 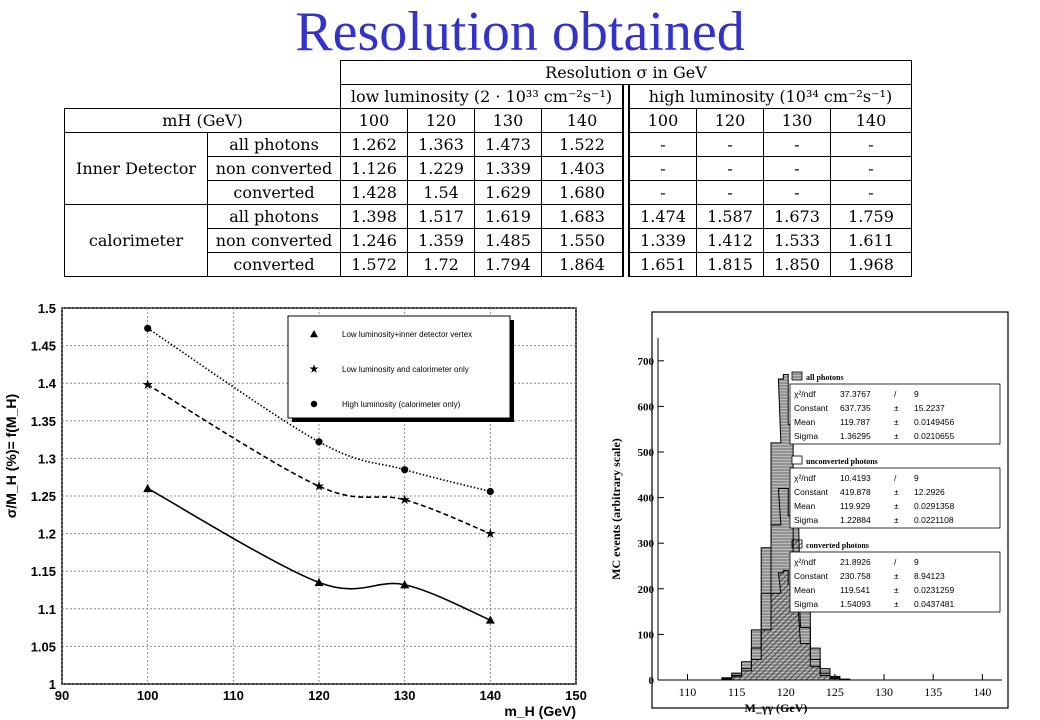 I want to click on page-title: Resolution obtained, so click(x=520, y=32).